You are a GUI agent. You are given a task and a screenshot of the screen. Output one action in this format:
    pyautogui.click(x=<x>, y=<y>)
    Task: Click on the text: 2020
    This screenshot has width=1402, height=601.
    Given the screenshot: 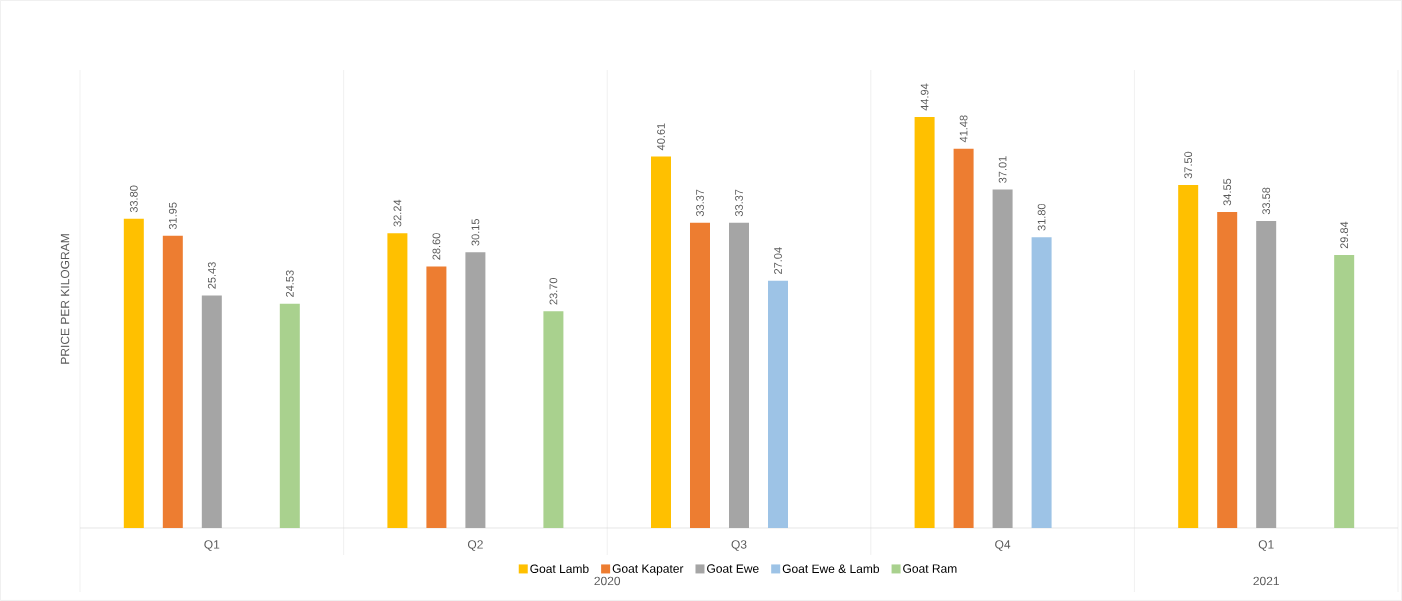 What is the action you would take?
    pyautogui.click(x=607, y=581)
    